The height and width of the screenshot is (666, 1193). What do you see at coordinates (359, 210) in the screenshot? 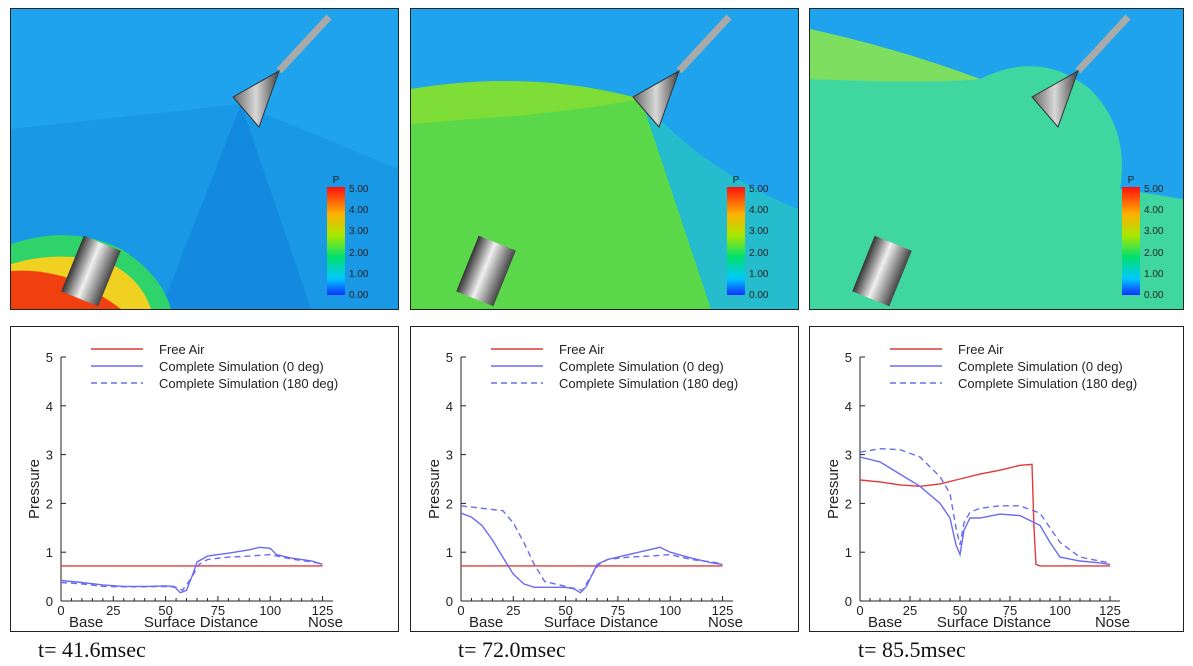
I see `colorbar-tick: 4.00` at bounding box center [359, 210].